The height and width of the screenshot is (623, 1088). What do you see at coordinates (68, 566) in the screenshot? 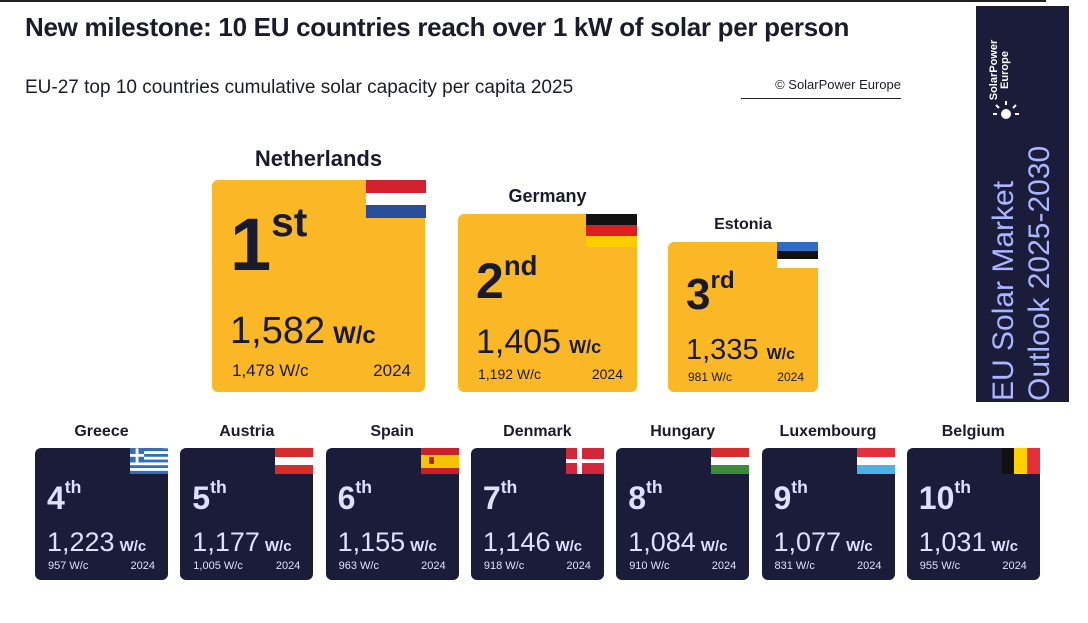
I see `previous-value: 957 W/c` at bounding box center [68, 566].